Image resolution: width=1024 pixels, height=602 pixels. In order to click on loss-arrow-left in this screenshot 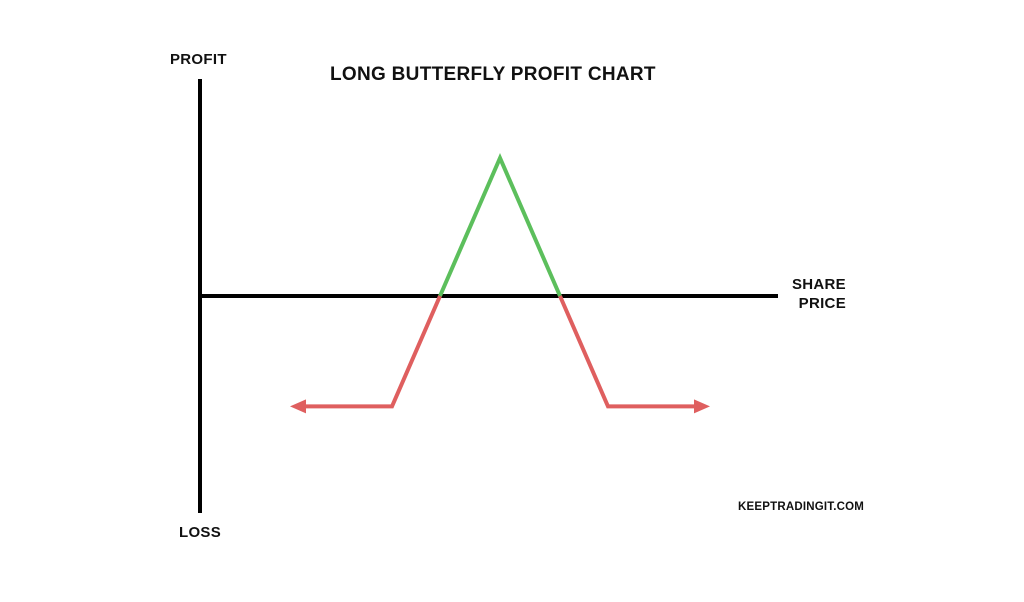, I will do `click(298, 406)`.